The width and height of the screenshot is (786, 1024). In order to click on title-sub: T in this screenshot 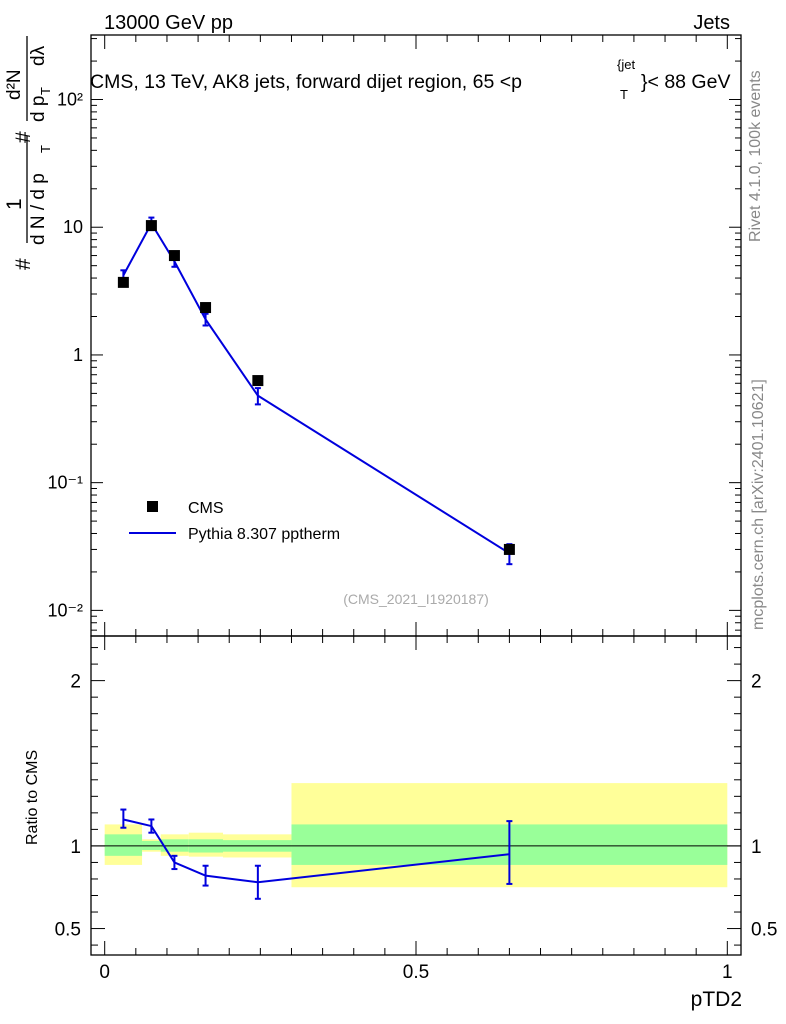, I will do `click(624, 94)`.